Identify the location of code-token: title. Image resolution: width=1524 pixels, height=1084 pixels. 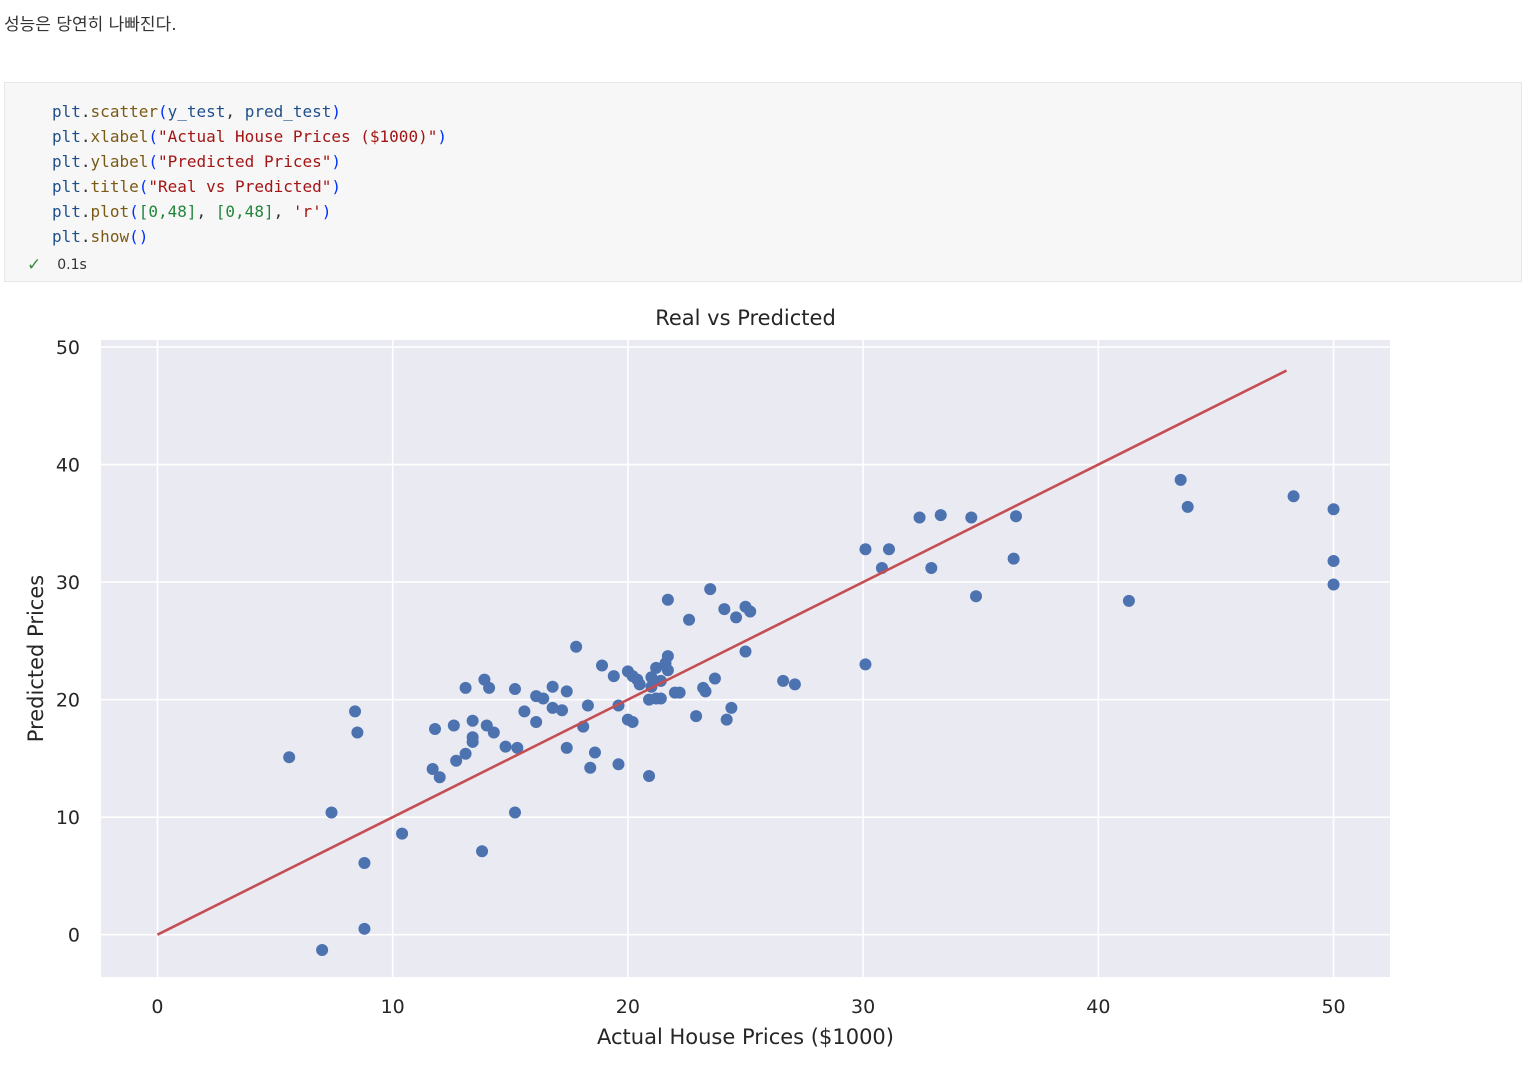
(114, 186).